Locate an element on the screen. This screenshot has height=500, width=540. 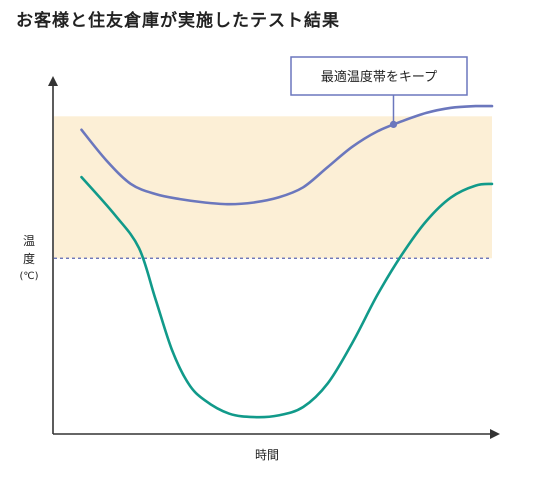
y-axis-label-line2: 度 is located at coordinates (28, 259).